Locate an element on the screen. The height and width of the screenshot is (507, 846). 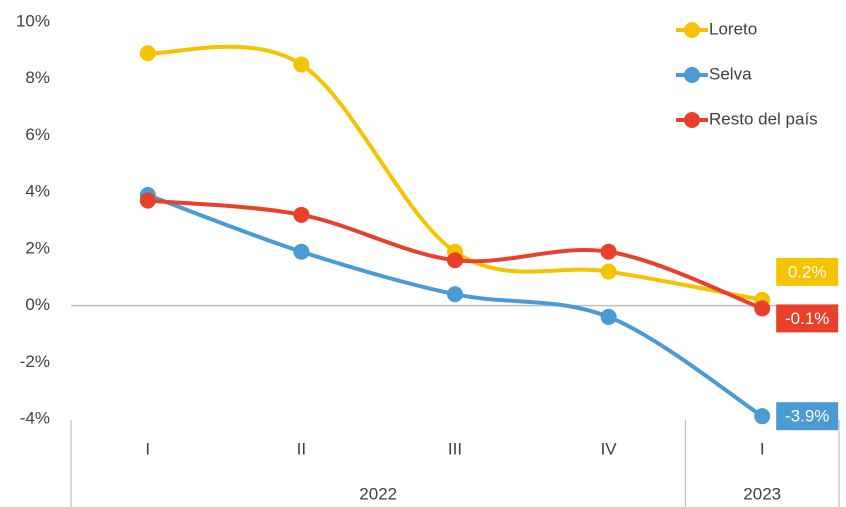
y-tick-label: 10% is located at coordinates (33, 20).